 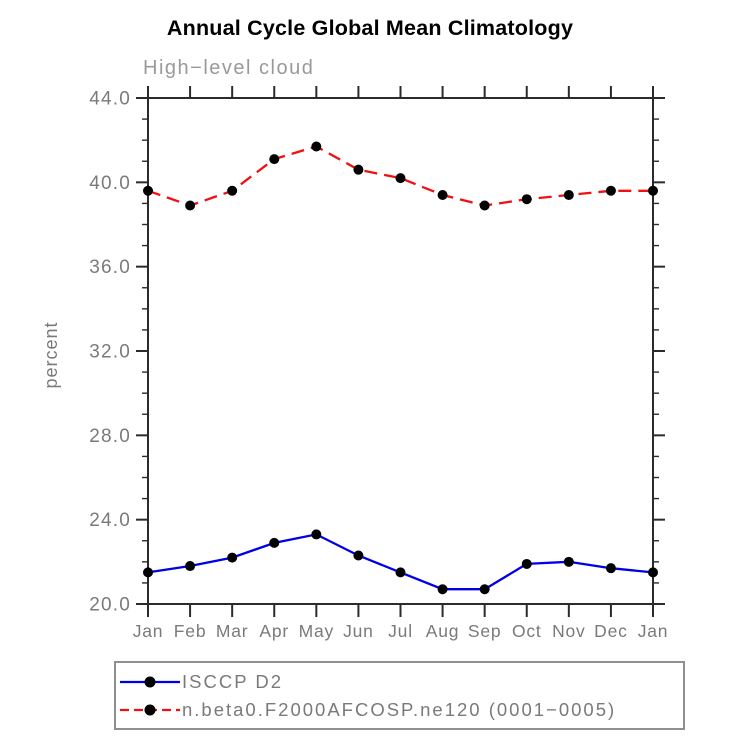 What do you see at coordinates (110, 99) in the screenshot?
I see `y-tick-label: 44.0` at bounding box center [110, 99].